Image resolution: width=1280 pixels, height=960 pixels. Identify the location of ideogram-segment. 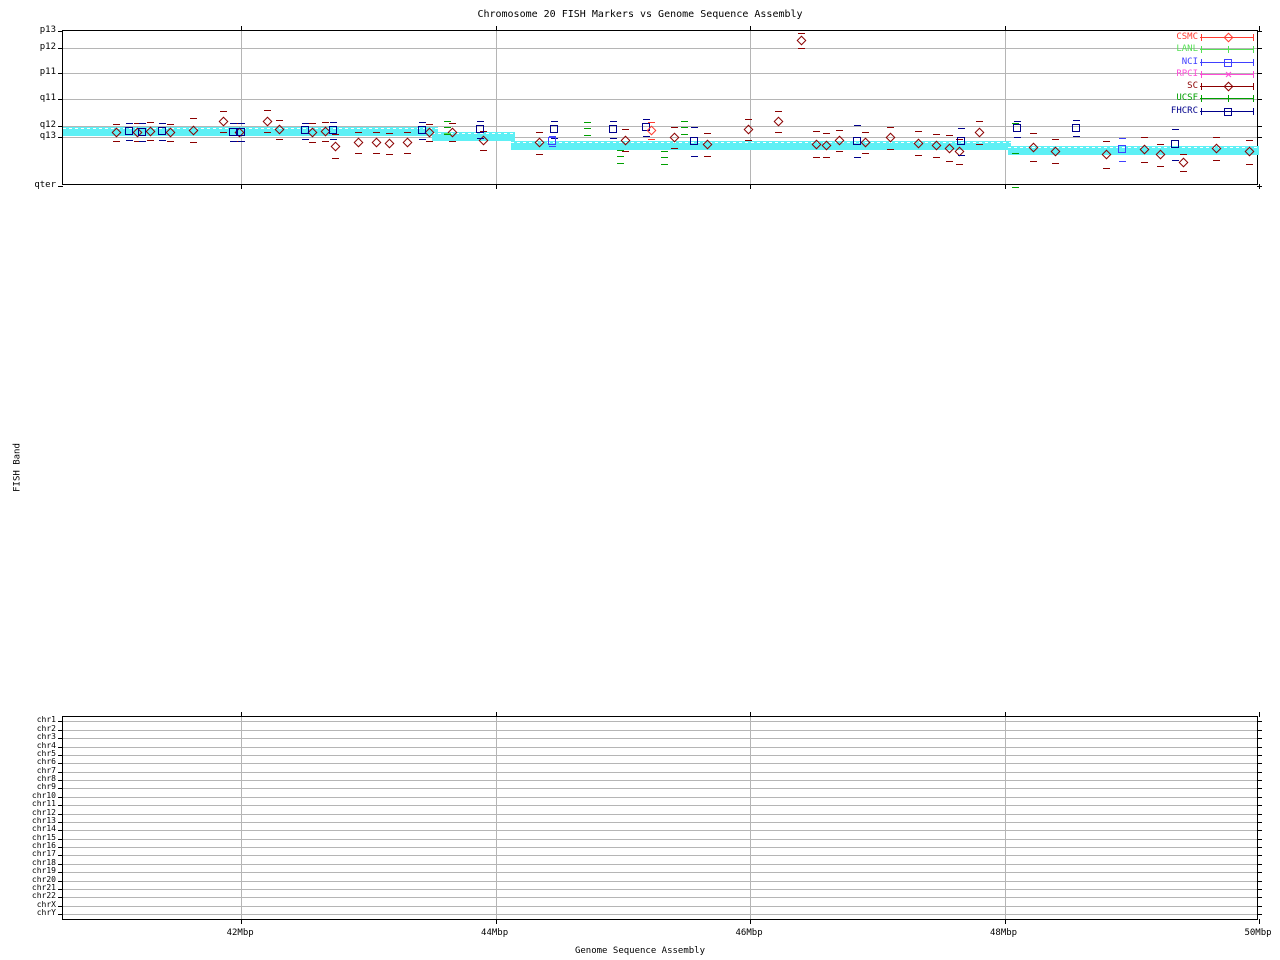
(760, 145).